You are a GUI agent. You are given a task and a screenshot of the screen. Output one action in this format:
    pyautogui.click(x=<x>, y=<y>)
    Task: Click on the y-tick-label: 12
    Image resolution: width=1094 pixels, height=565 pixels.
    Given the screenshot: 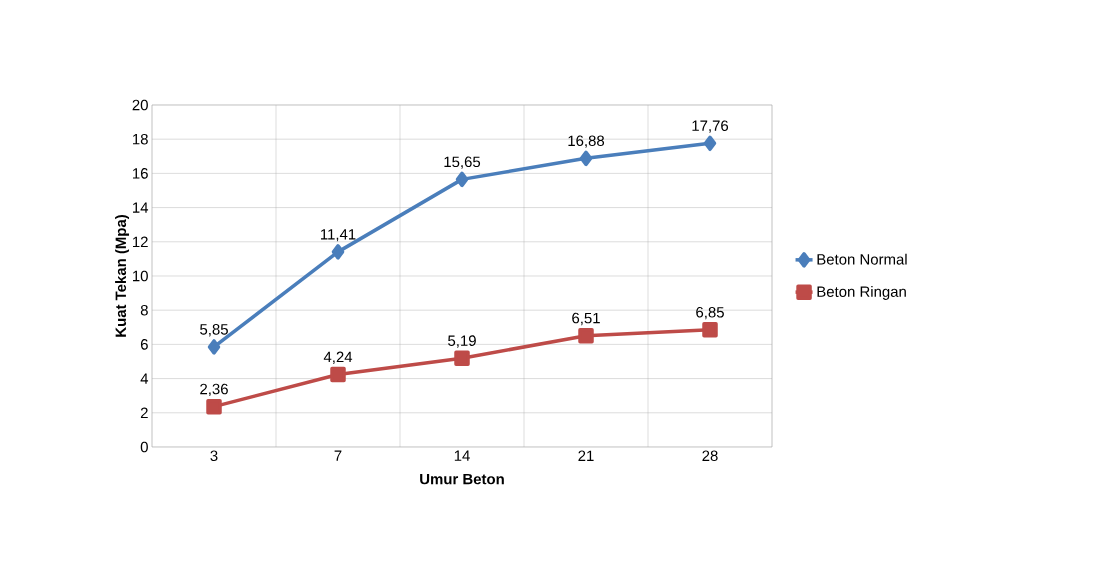 What is the action you would take?
    pyautogui.click(x=140, y=241)
    